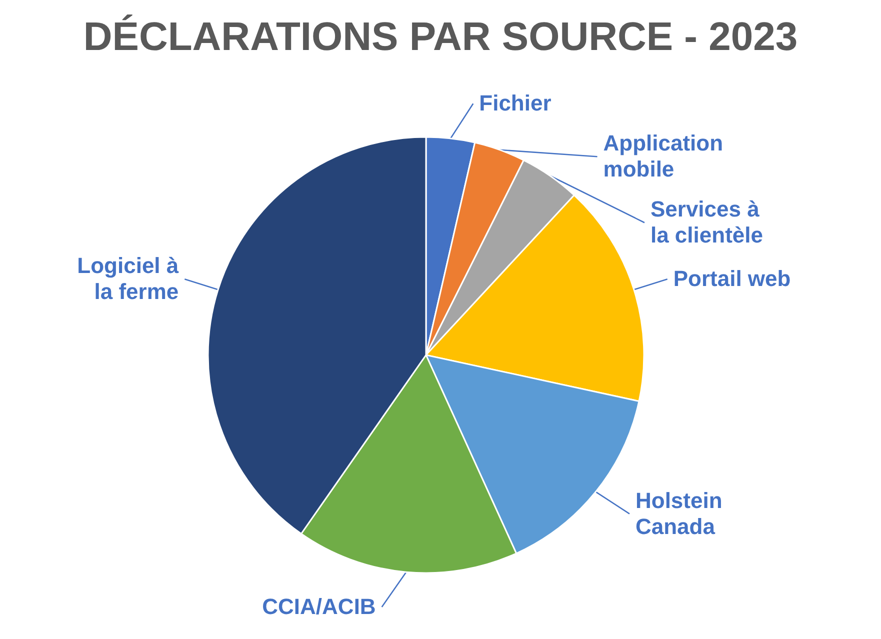  I want to click on slice-label: Application mobile, so click(663, 156).